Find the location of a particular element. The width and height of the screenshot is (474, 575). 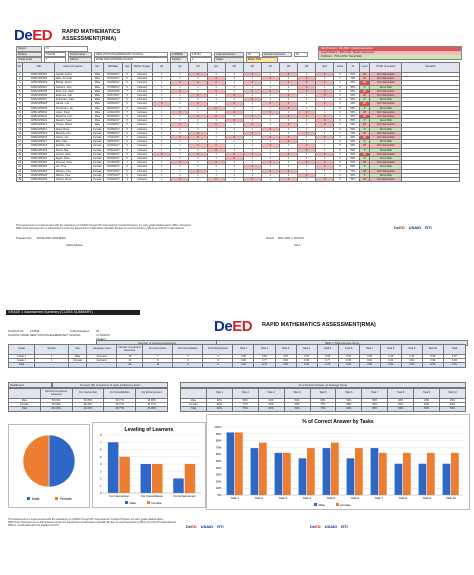

designation-adviser: Class Adviser is located at coordinates (74, 245).